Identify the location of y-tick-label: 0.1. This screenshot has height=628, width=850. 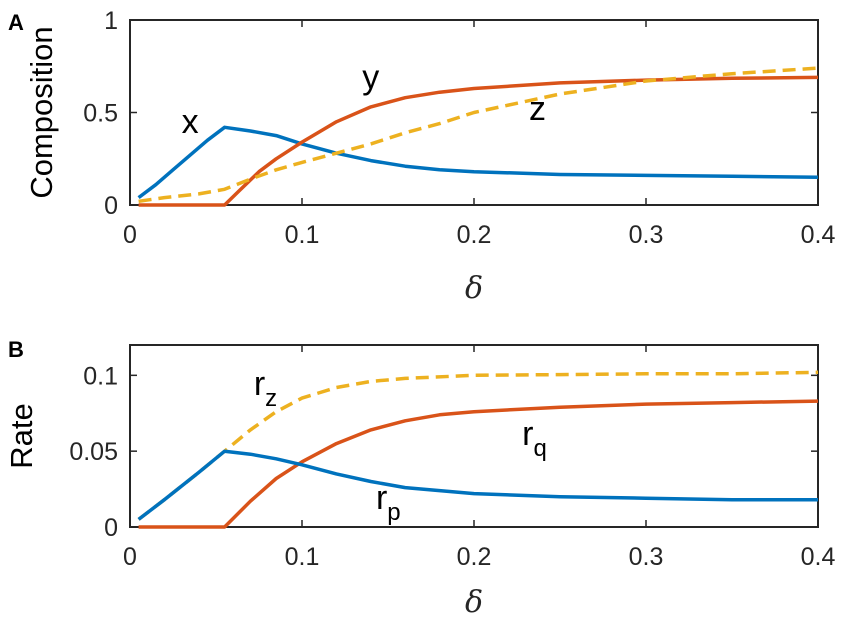
(100, 376).